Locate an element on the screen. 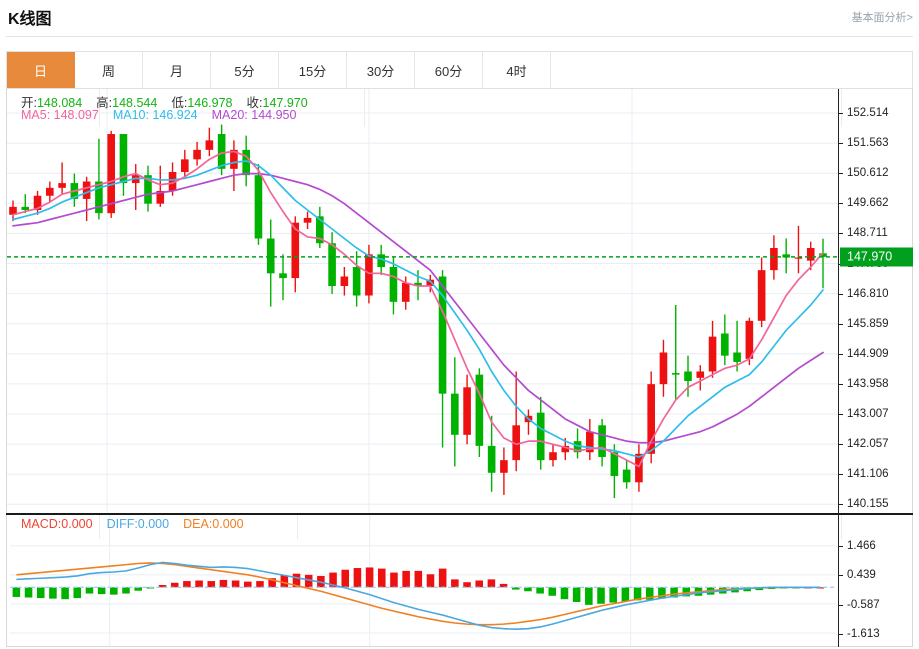 This screenshot has height=649, width=919. macd-tick-label-0: 1.466 is located at coordinates (861, 546).